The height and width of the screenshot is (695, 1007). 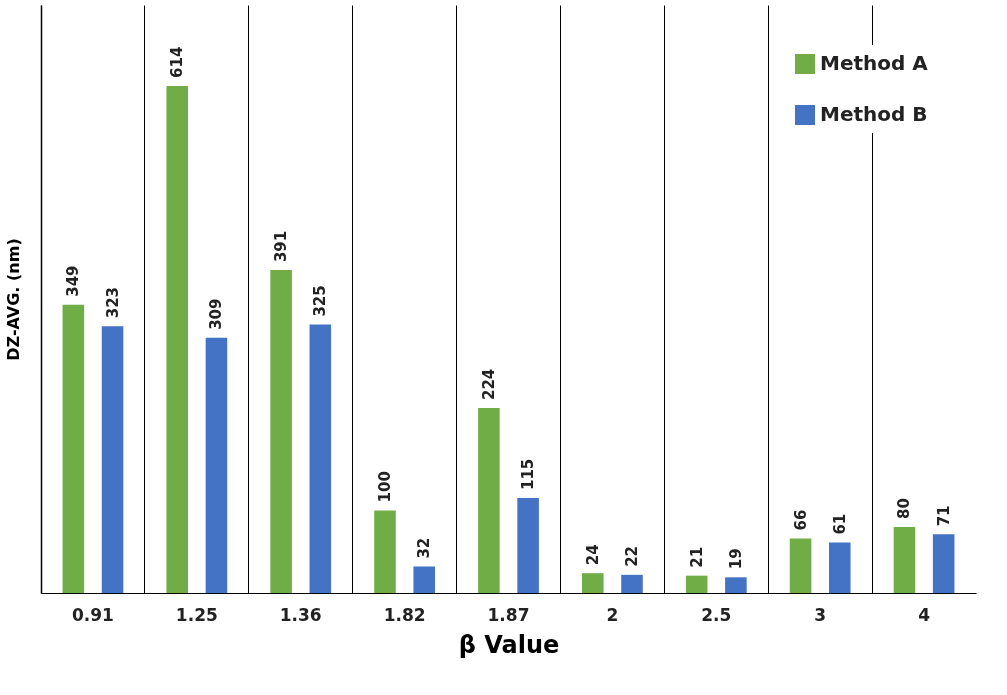 I want to click on data-label: 19, so click(x=735, y=559).